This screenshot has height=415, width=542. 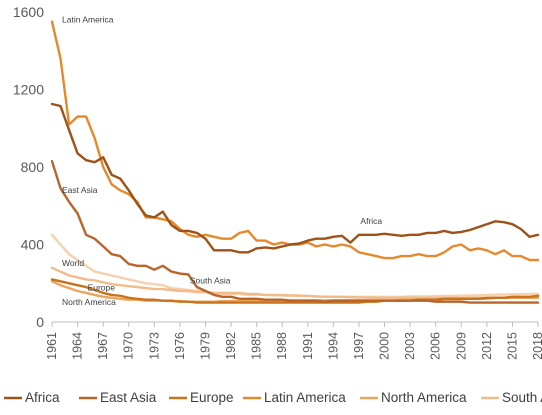 I want to click on series-line-south-asia, so click(x=295, y=282).